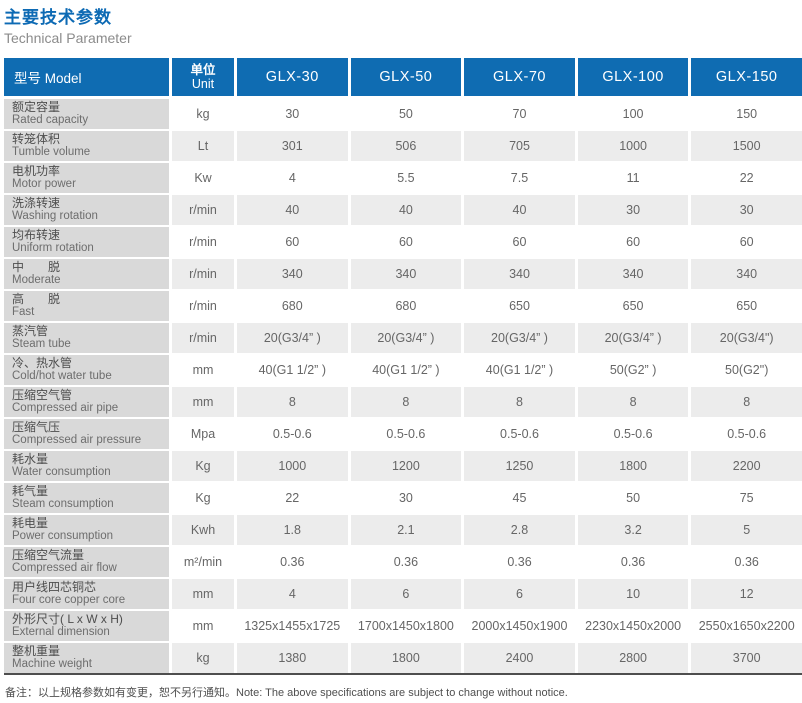 The image size is (802, 703). What do you see at coordinates (403, 146) in the screenshot?
I see `table-row: 转笼体积 Tumble volume Lt 301 506 705 1000 1500` at bounding box center [403, 146].